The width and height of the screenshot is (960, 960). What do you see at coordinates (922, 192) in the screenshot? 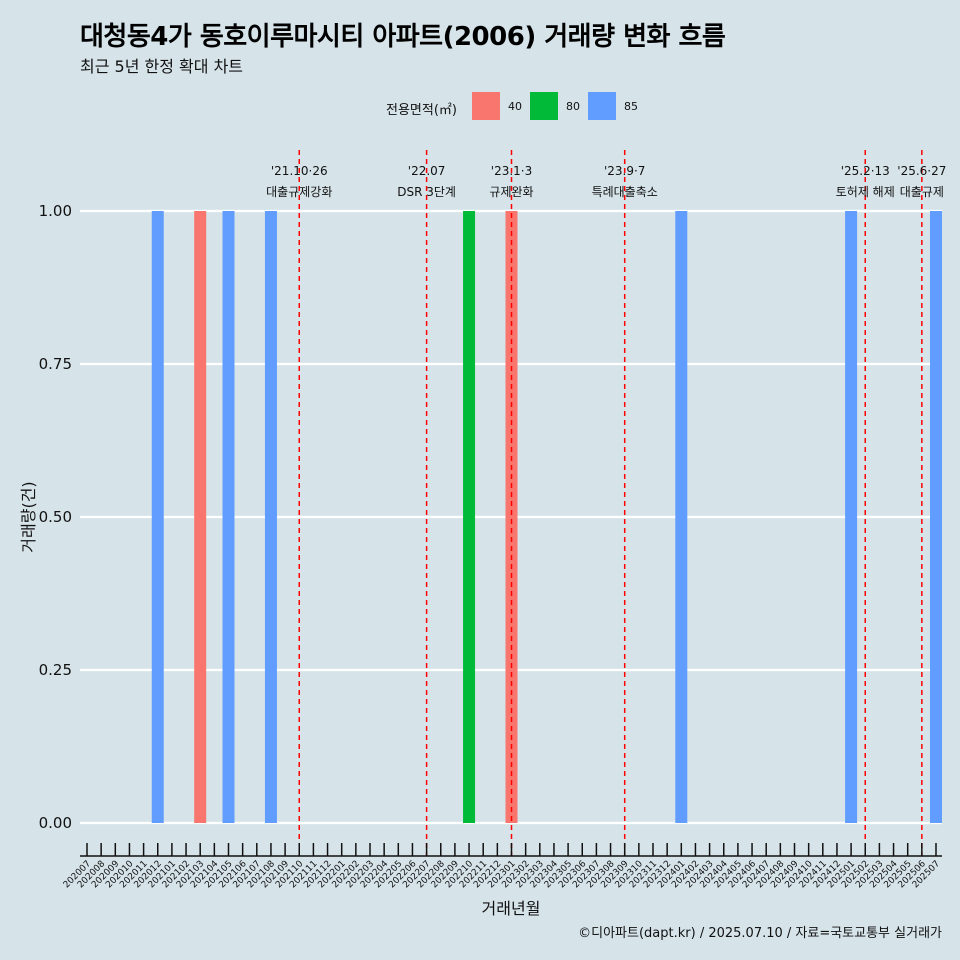
I see `event-name-label: 대출규제` at bounding box center [922, 192].